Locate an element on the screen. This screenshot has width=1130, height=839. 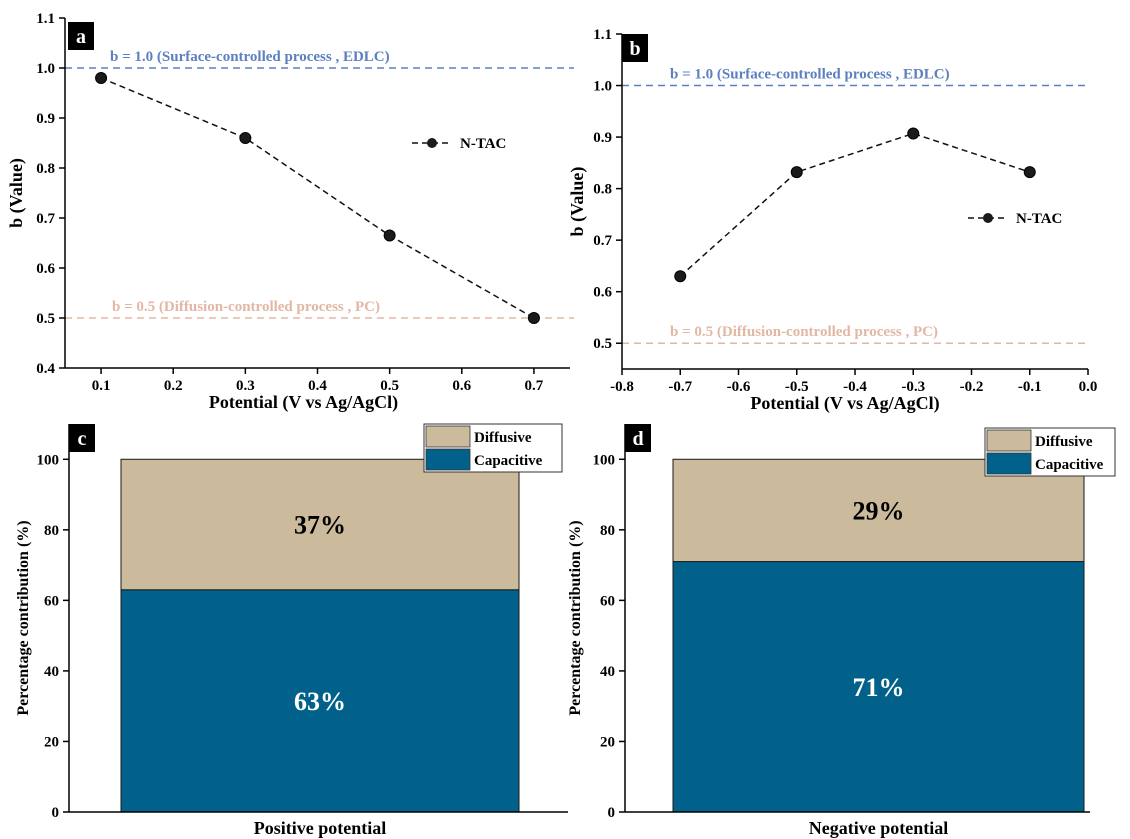
panel-letter: a is located at coordinates (81, 37).